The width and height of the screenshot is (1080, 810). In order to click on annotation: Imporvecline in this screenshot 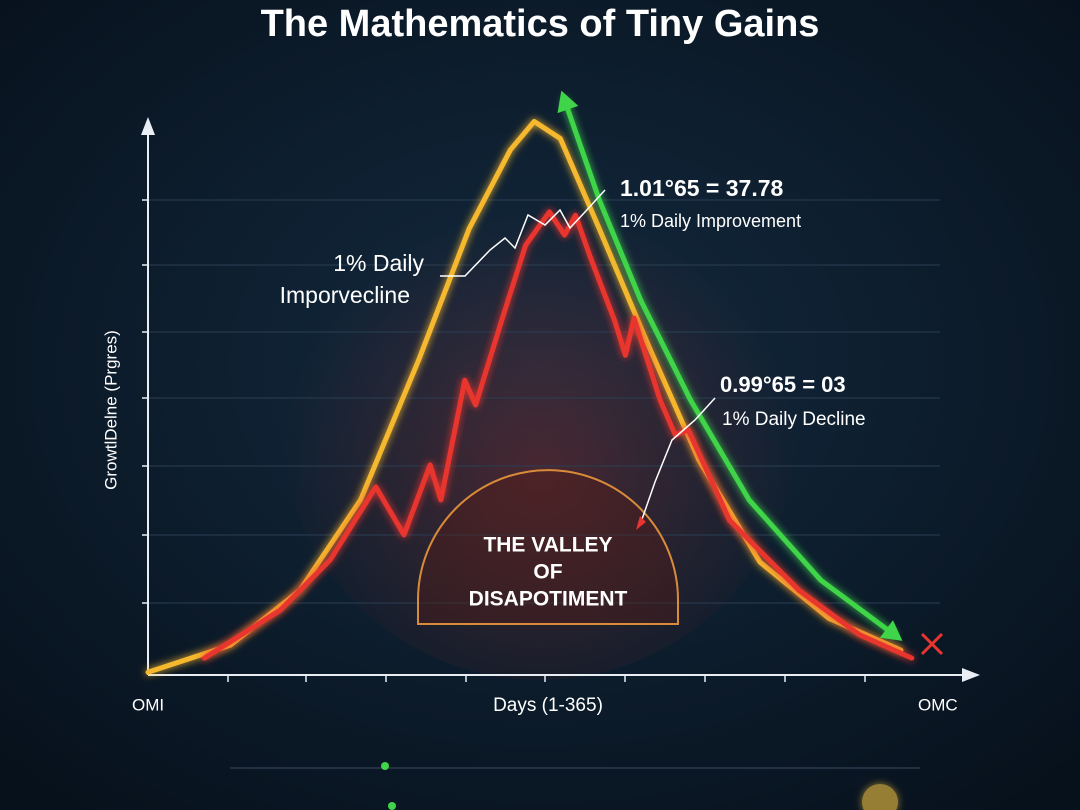, I will do `click(345, 295)`.